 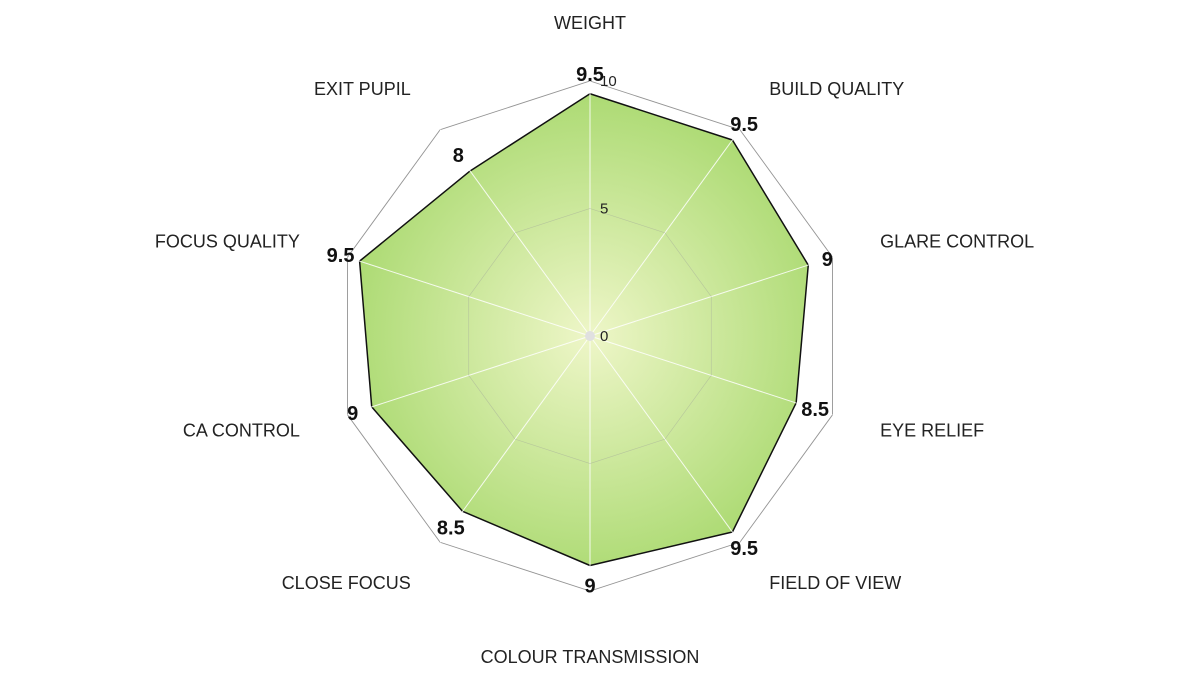 I want to click on axis-label-0: WEIGHT, so click(x=590, y=23).